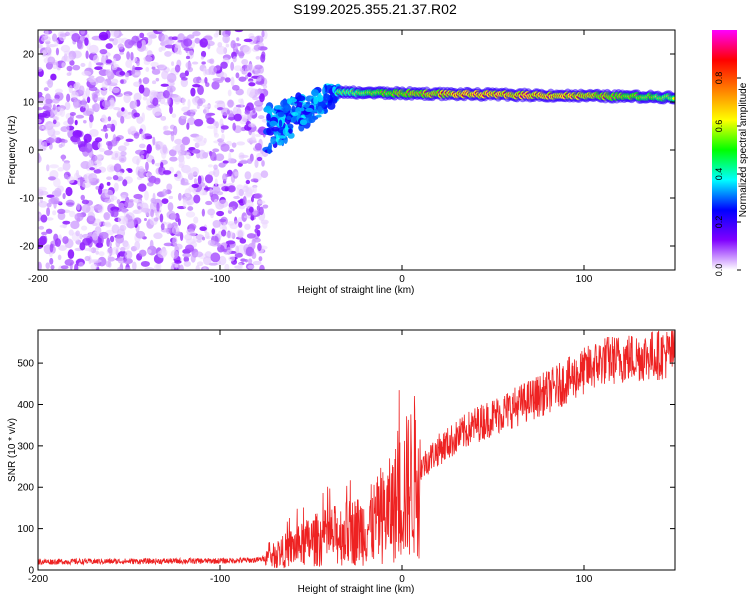 The width and height of the screenshot is (750, 600). I want to click on x-tick-label: -100, so click(220, 579).